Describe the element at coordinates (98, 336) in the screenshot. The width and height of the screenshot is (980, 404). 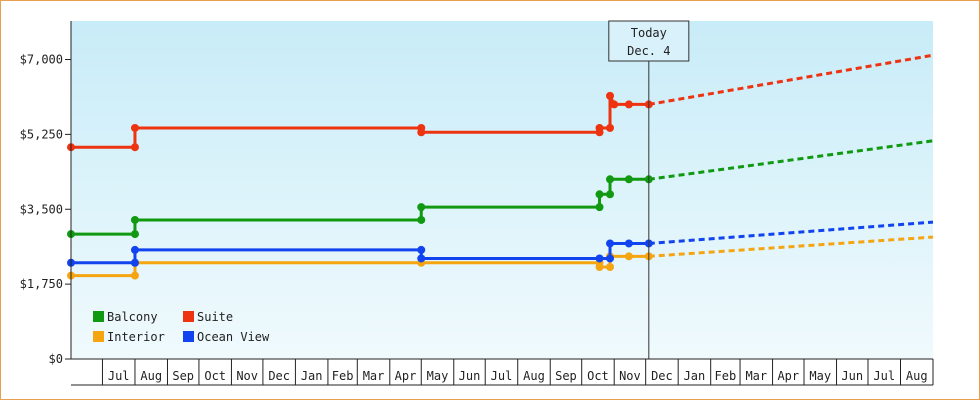
I see `legend-swatch-interior` at that location.